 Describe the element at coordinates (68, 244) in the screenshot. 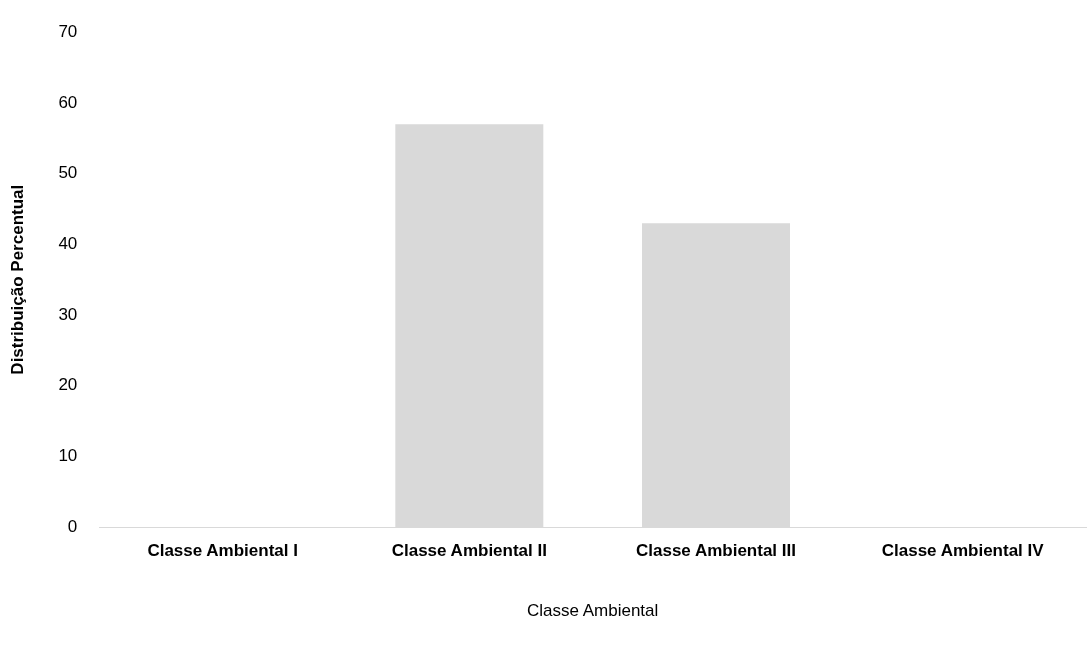

I see `y-tick-label: 40` at that location.